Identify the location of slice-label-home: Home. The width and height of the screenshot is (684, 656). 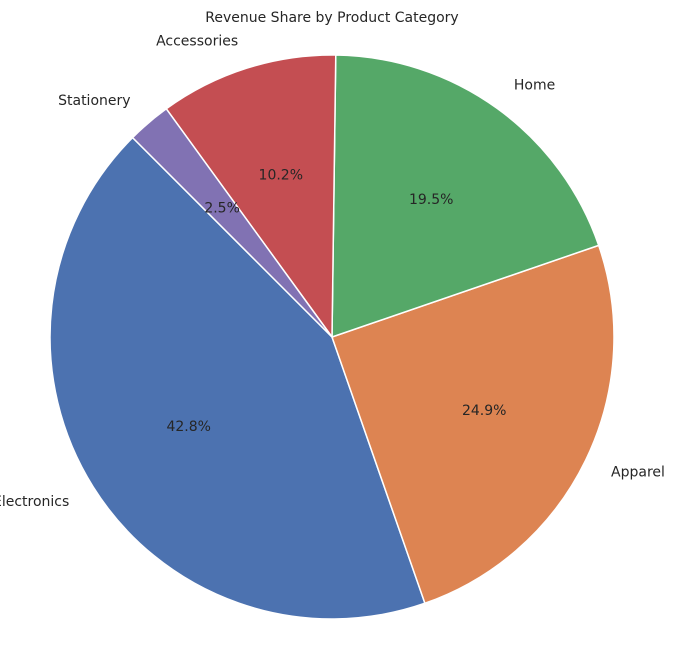
(534, 86).